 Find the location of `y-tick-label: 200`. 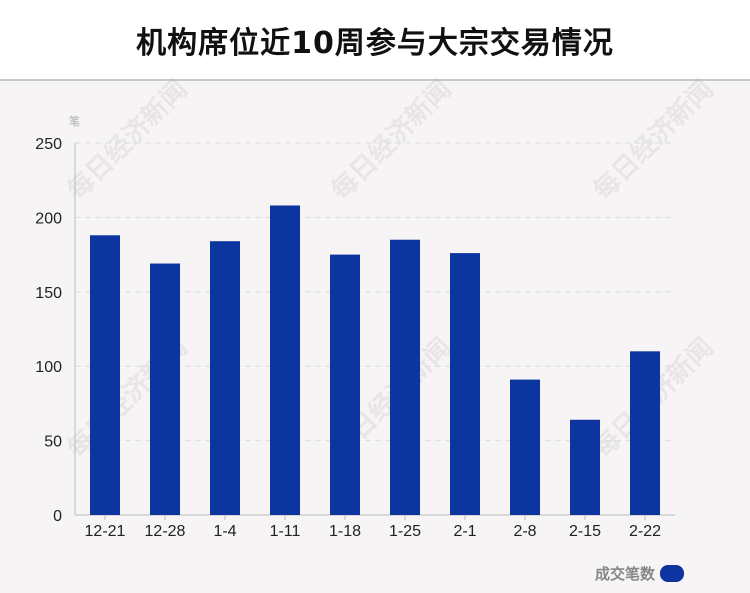

y-tick-label: 200 is located at coordinates (48, 218).